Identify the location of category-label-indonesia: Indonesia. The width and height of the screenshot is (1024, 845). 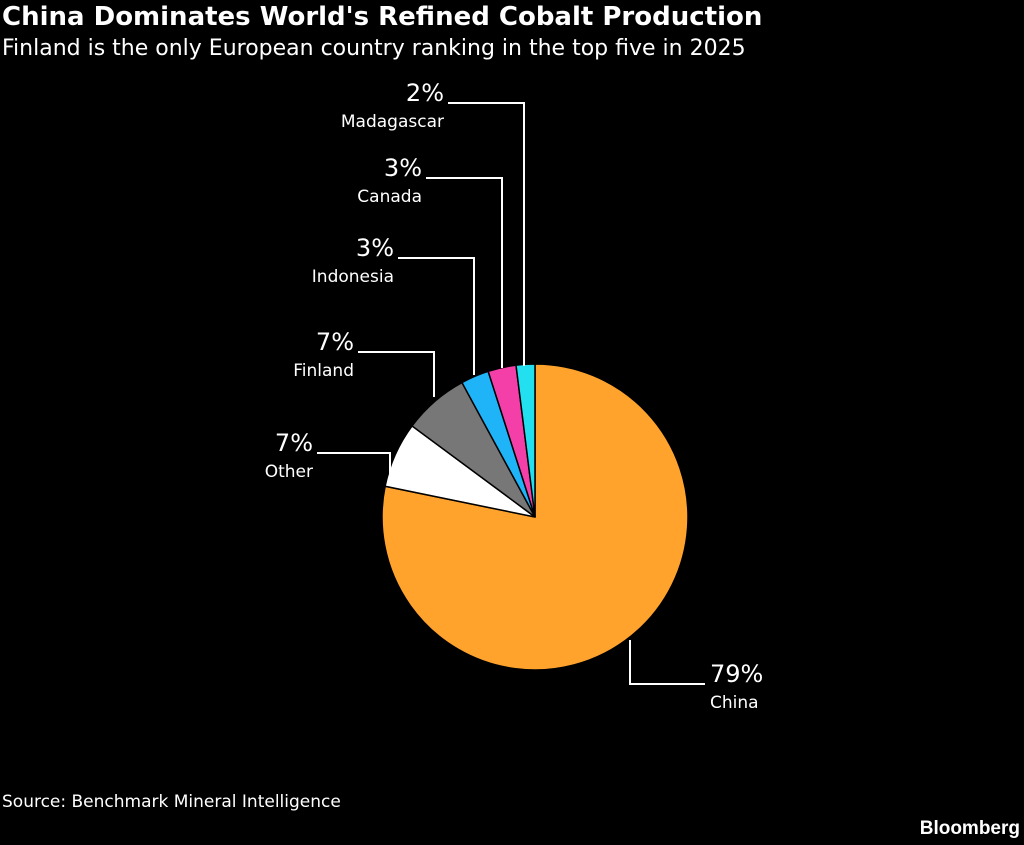
(353, 277).